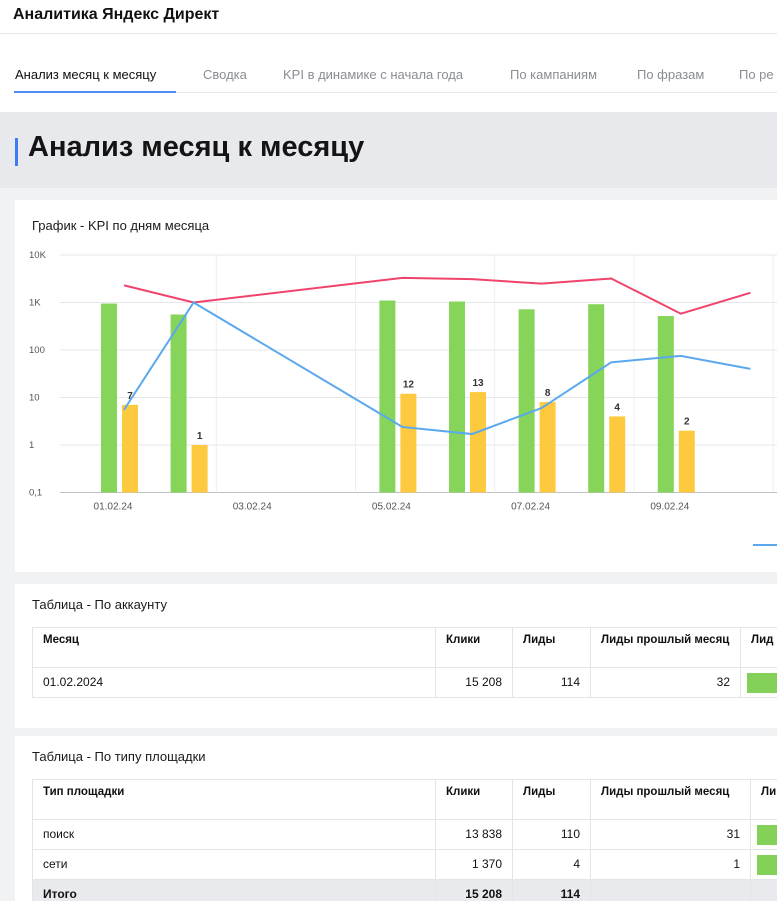 This screenshot has height=901, width=777. Describe the element at coordinates (116, 14) in the screenshot. I see `app-title: Аналитика Яндекс Директ` at that location.